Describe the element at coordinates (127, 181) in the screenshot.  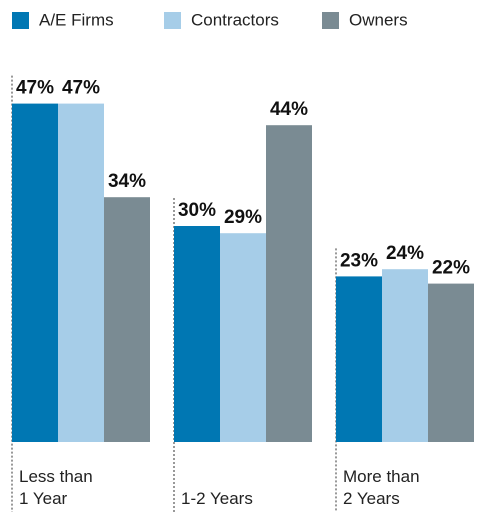
I see `data-label: 34%` at that location.